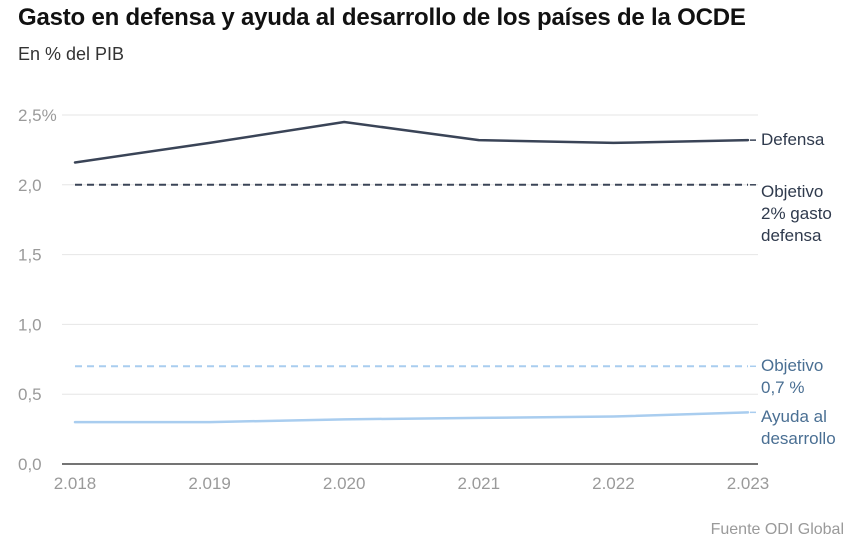 The width and height of the screenshot is (856, 550). Describe the element at coordinates (30, 394) in the screenshot. I see `y-tick-label: 0,5` at that location.